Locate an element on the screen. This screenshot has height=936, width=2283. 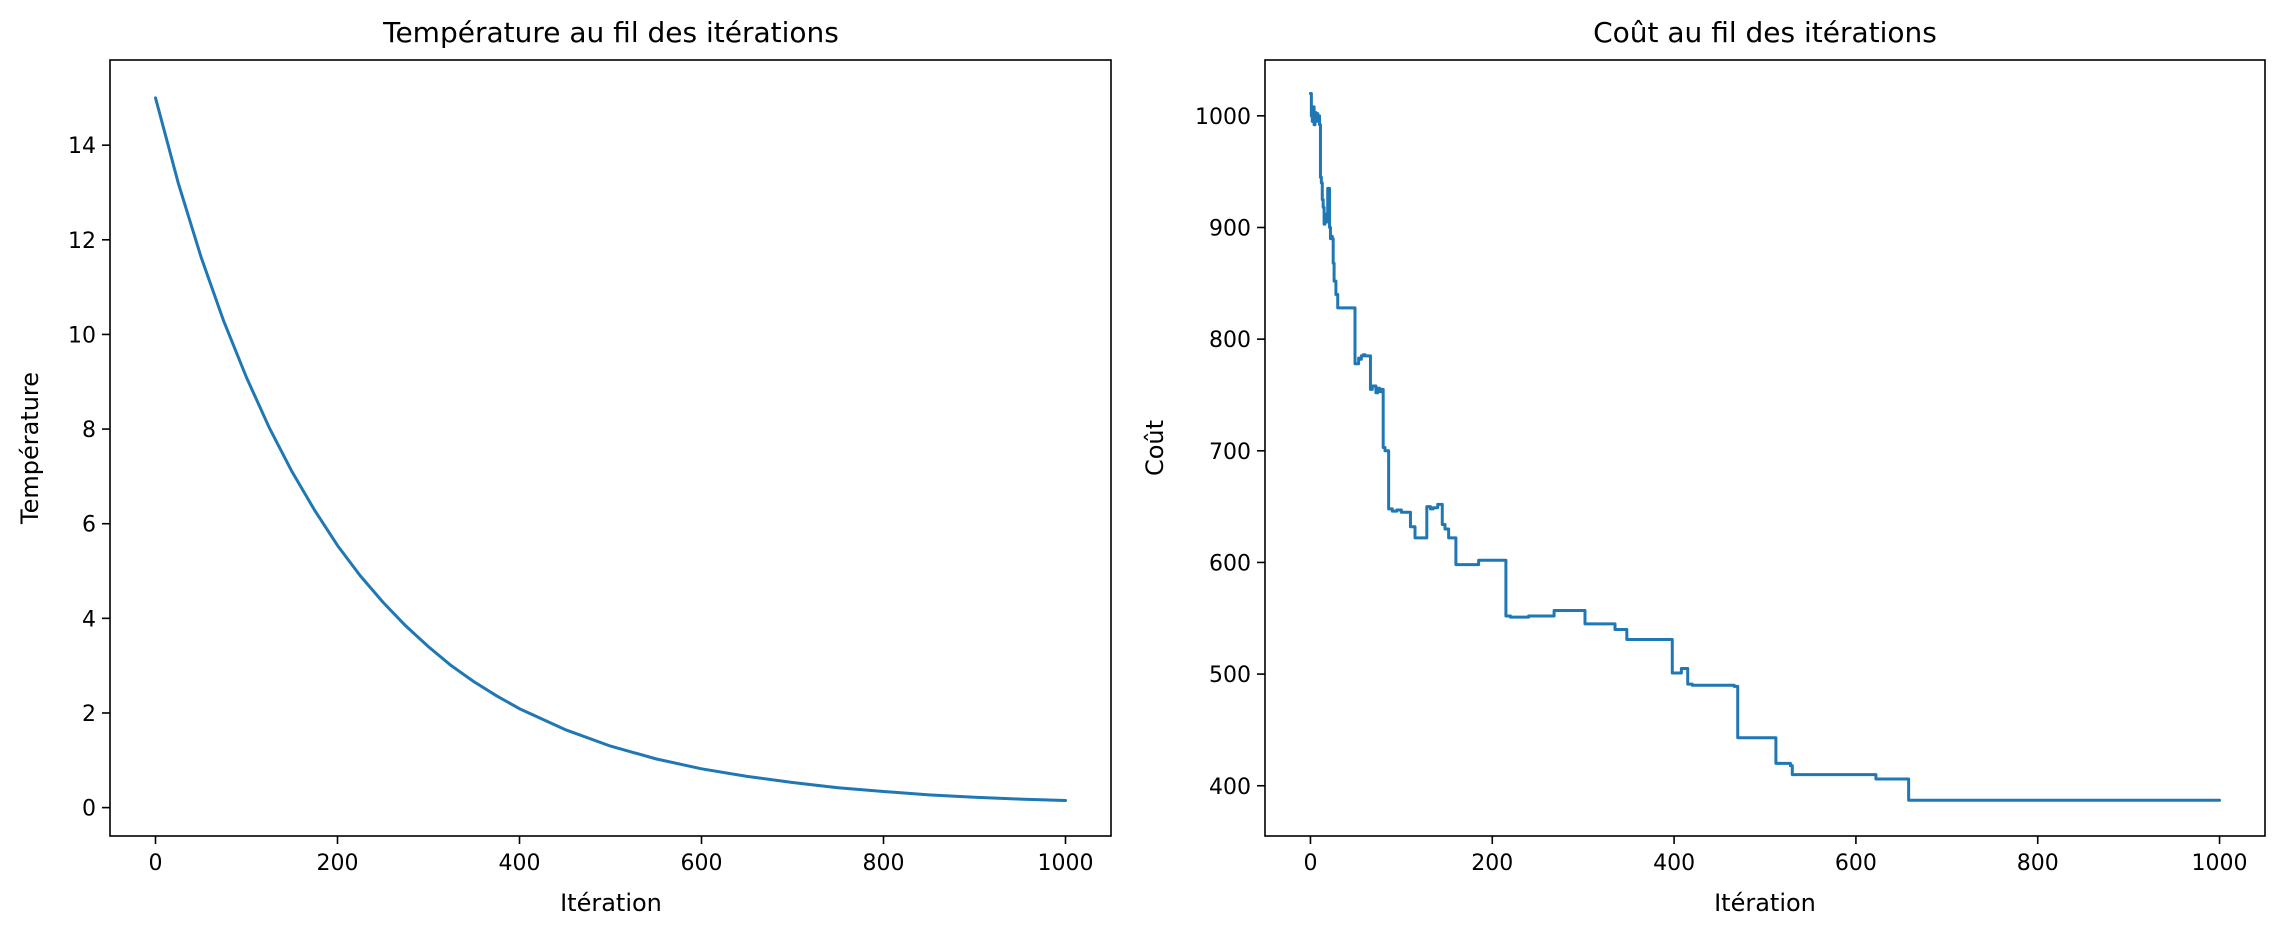
y-tick-label: 1000 is located at coordinates (1223, 117).